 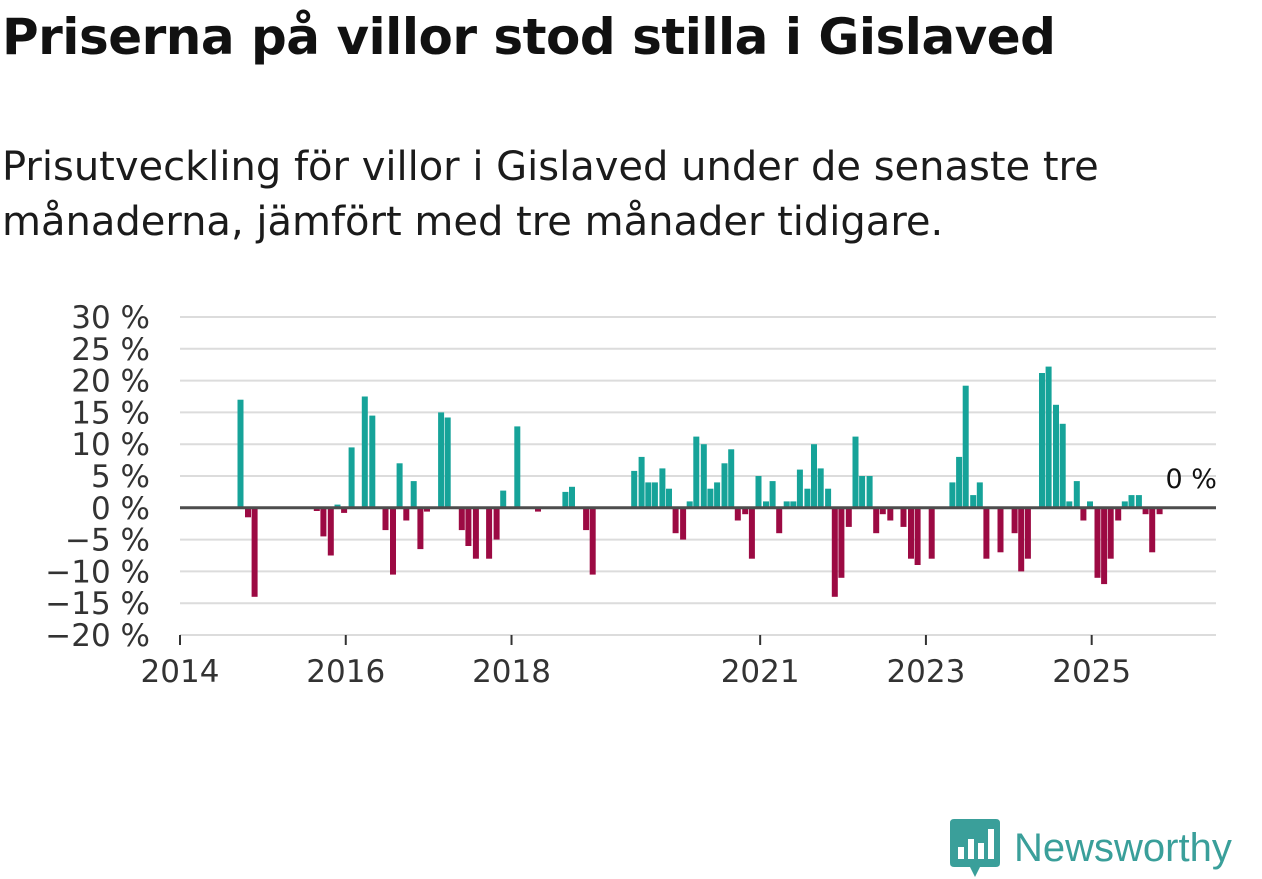 I want to click on y-tick-label: −20 %, so click(x=97, y=636).